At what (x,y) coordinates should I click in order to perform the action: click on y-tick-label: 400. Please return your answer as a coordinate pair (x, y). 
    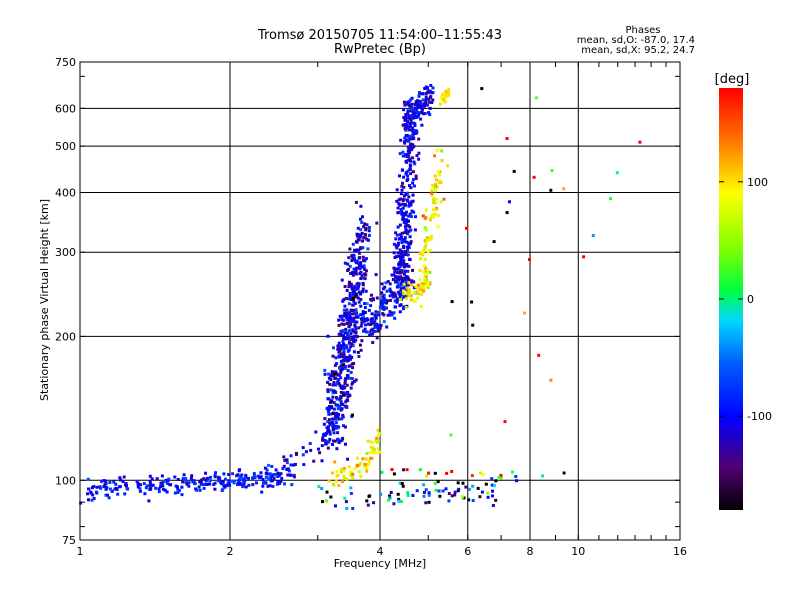
    Looking at the image, I should click on (65, 192).